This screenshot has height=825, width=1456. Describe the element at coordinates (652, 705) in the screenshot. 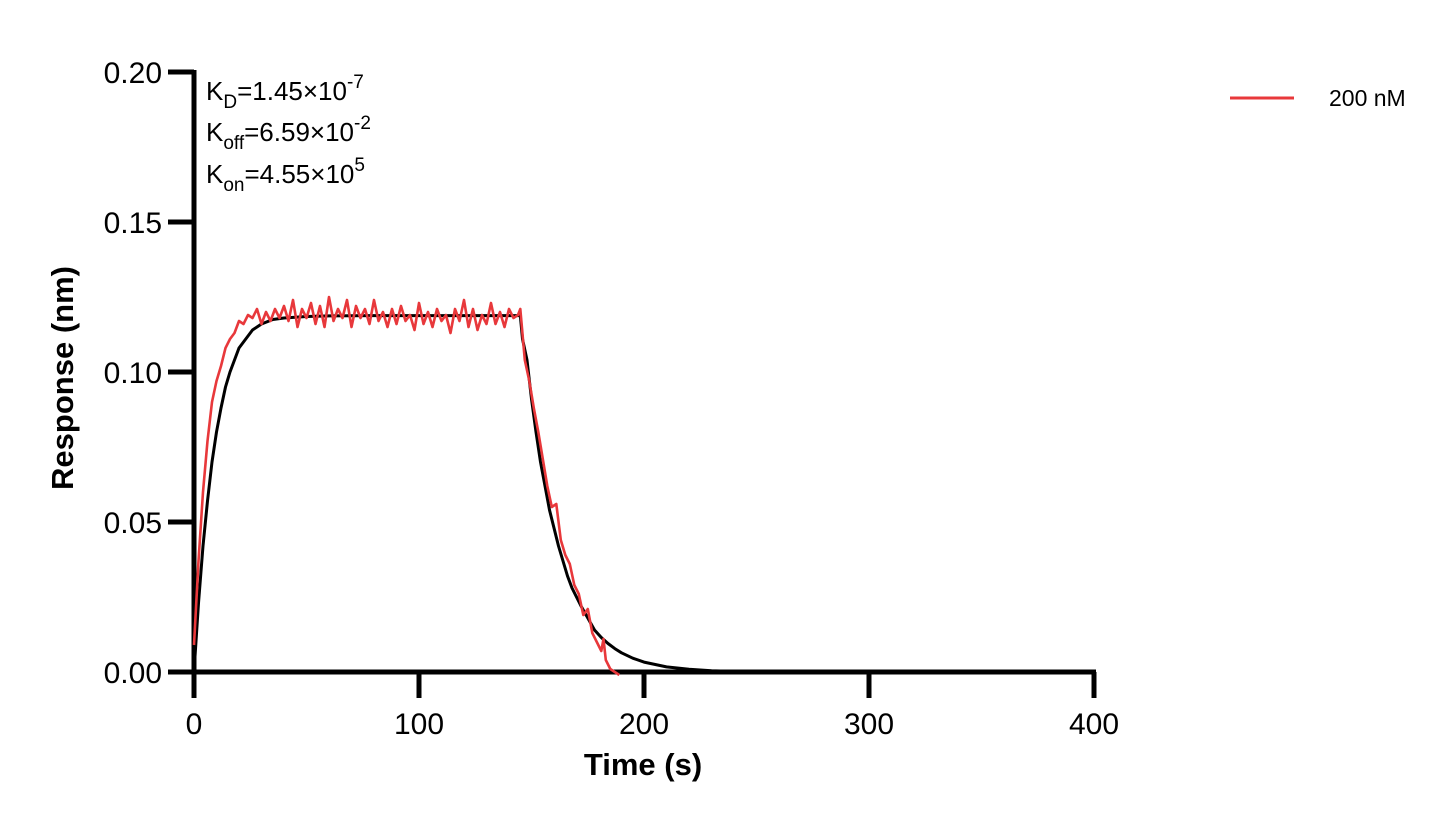

I see `x-axis: 0 100 200 300 400` at that location.